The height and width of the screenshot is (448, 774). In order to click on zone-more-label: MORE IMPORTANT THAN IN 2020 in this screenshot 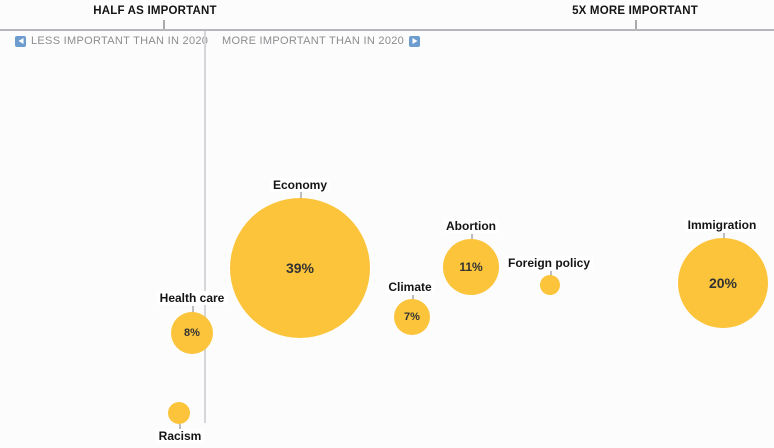, I will do `click(313, 41)`.